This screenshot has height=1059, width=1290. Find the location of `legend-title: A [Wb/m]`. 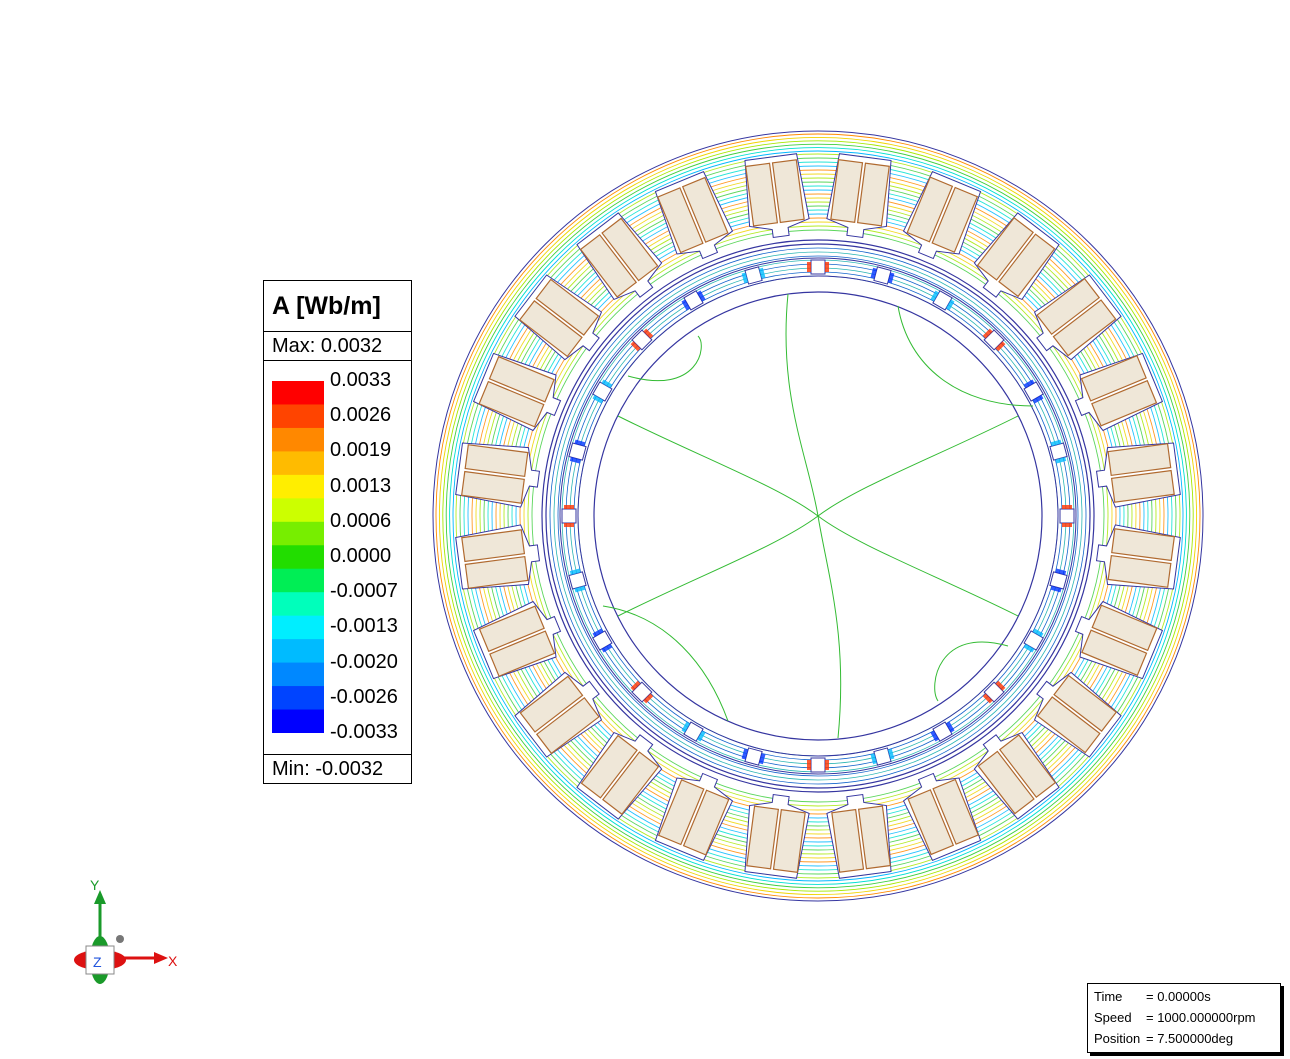

legend-title: A [Wb/m] is located at coordinates (337, 306).